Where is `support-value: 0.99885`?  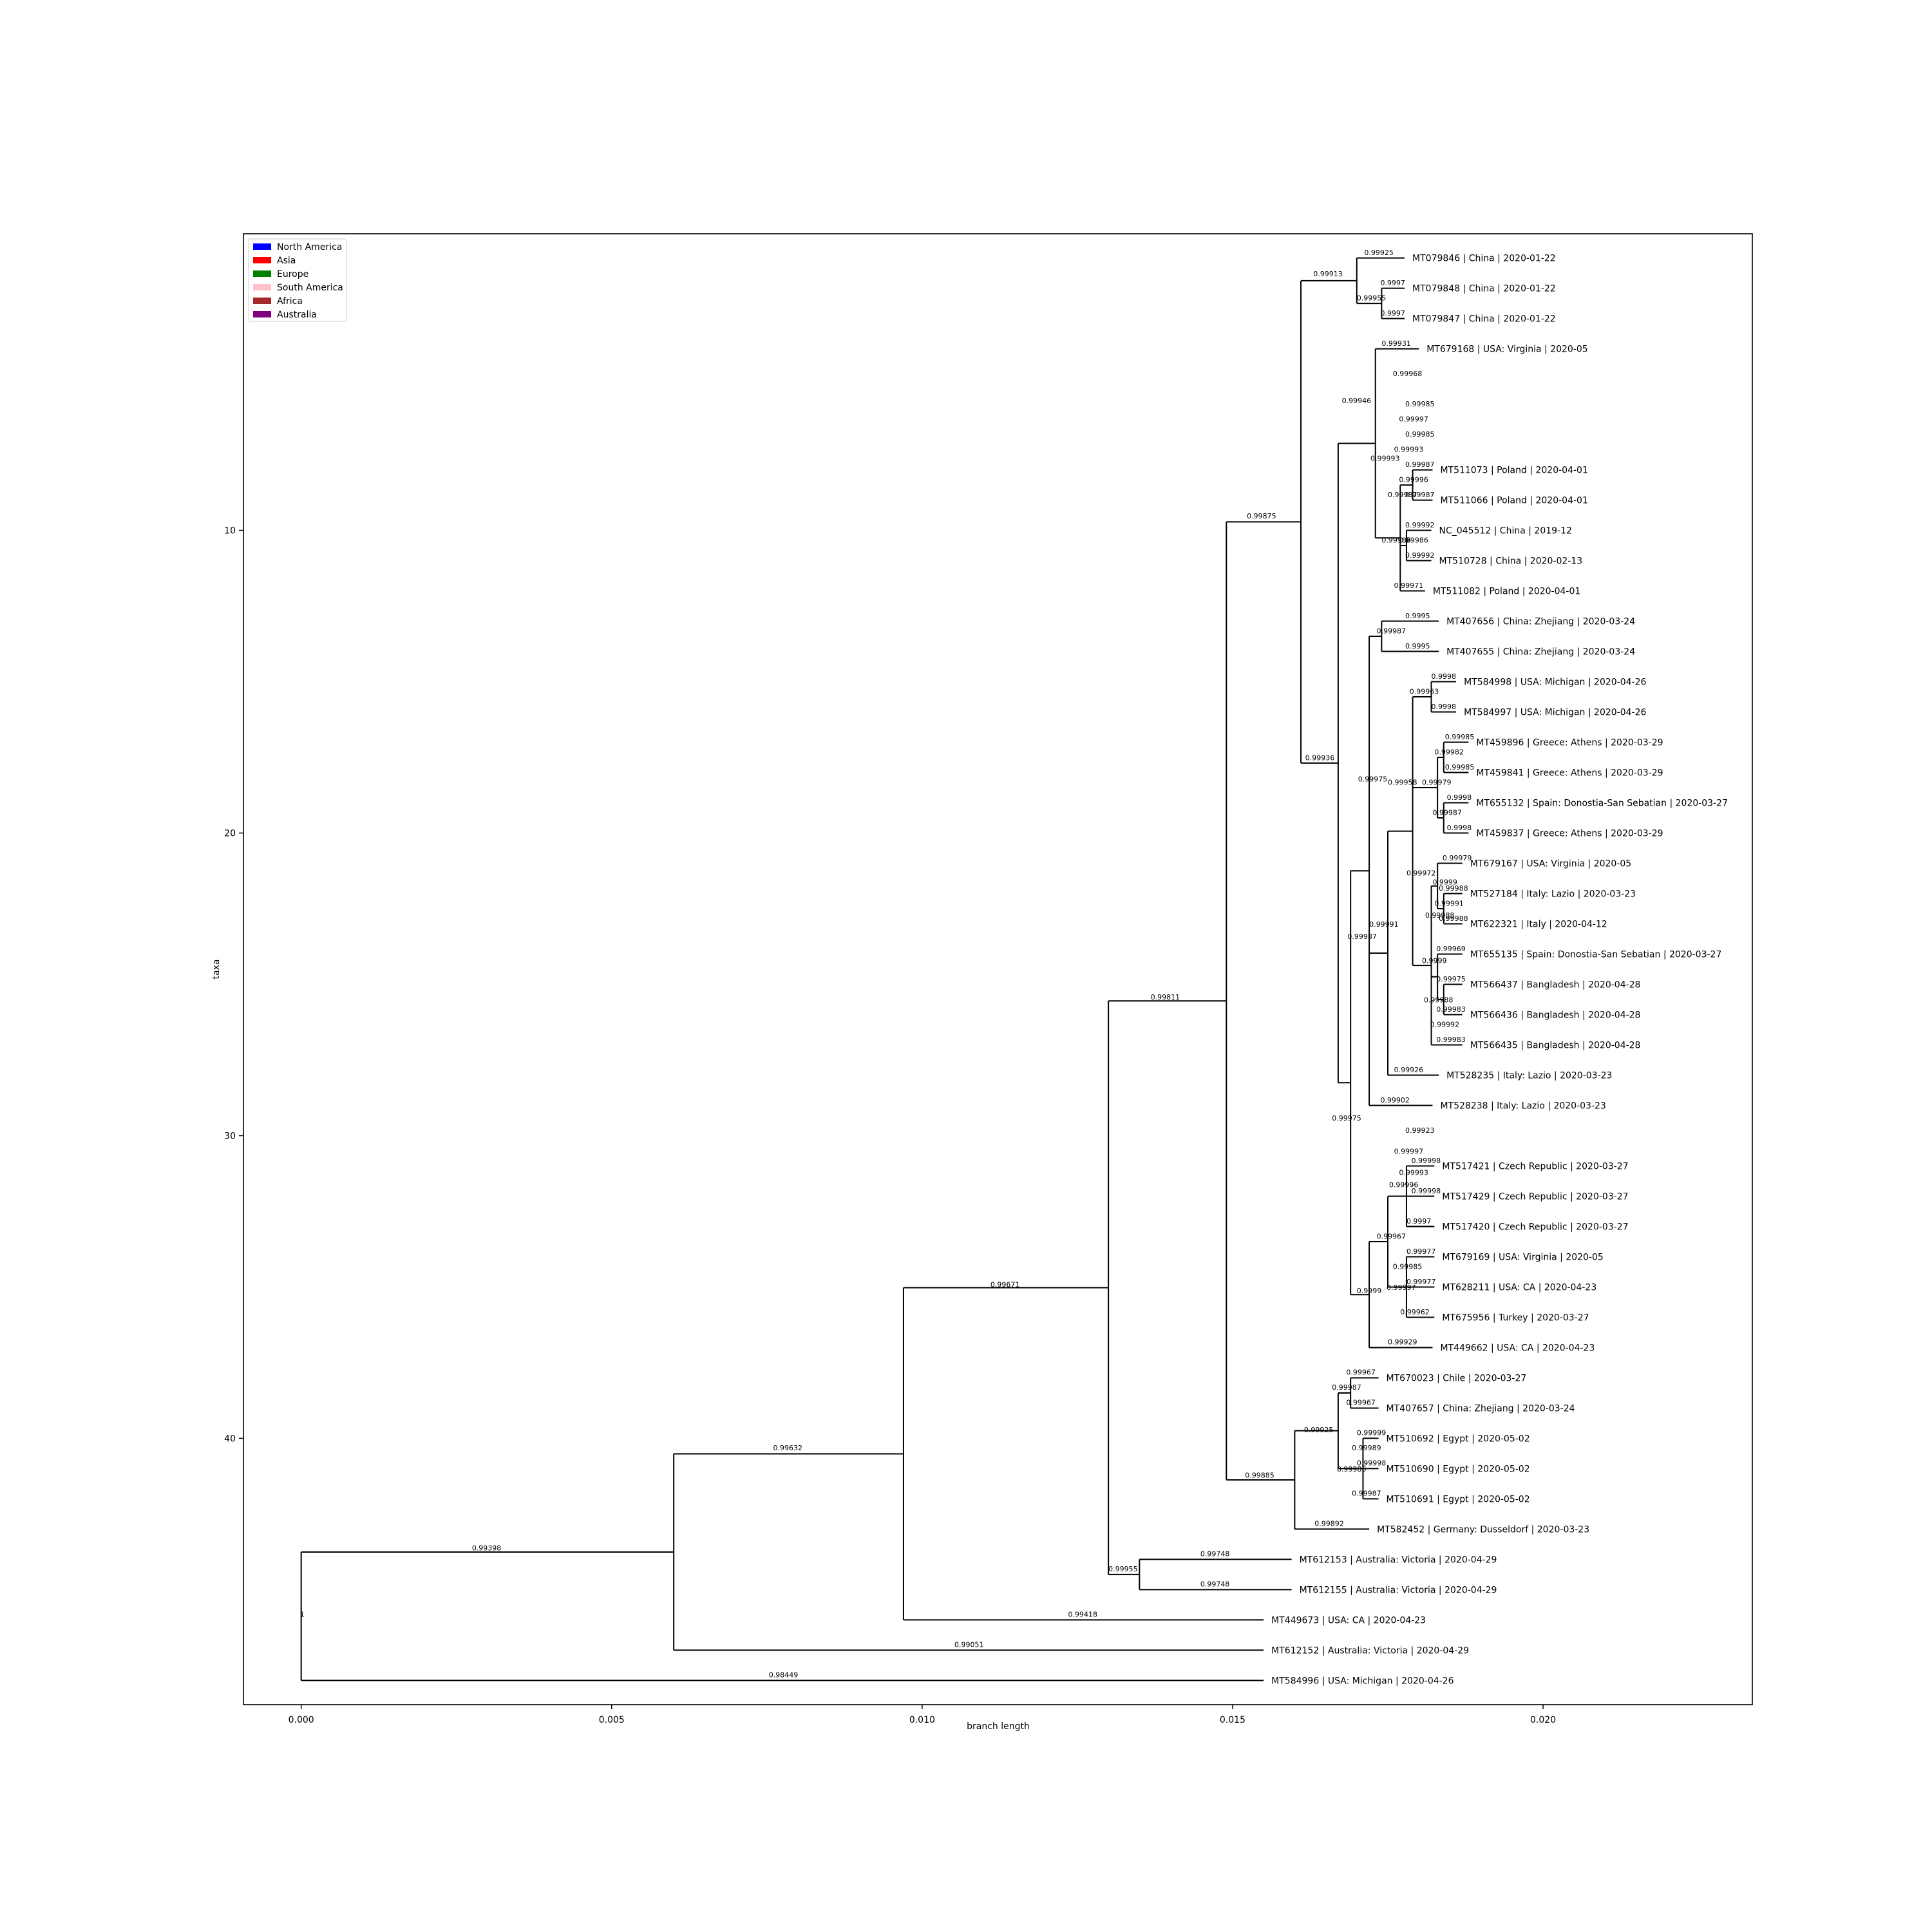
support-value: 0.99885 is located at coordinates (1259, 1476).